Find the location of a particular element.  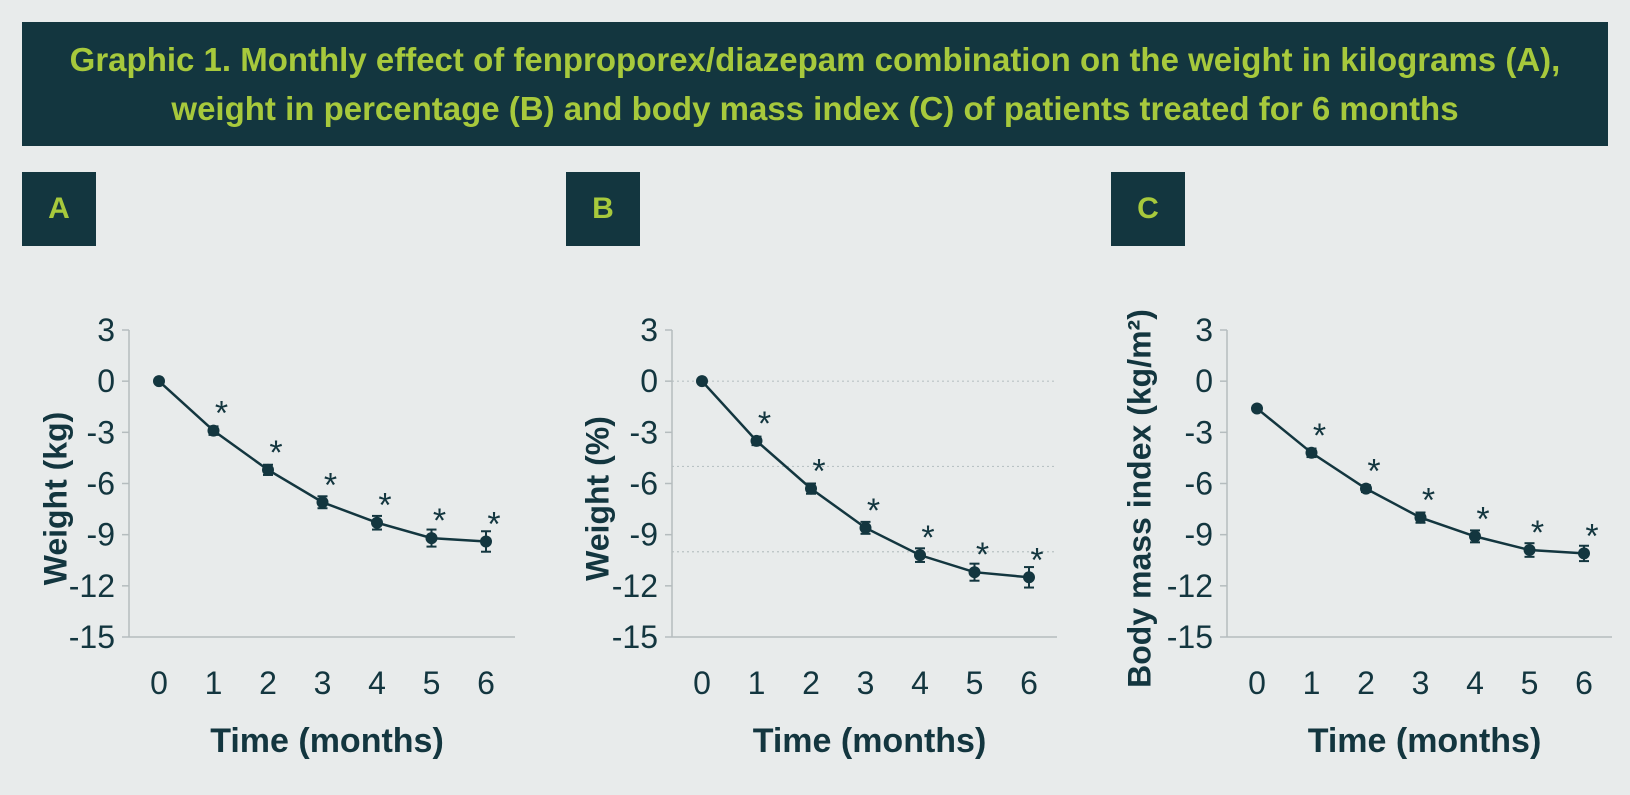

x-tick-label-a: 4 is located at coordinates (377, 683).